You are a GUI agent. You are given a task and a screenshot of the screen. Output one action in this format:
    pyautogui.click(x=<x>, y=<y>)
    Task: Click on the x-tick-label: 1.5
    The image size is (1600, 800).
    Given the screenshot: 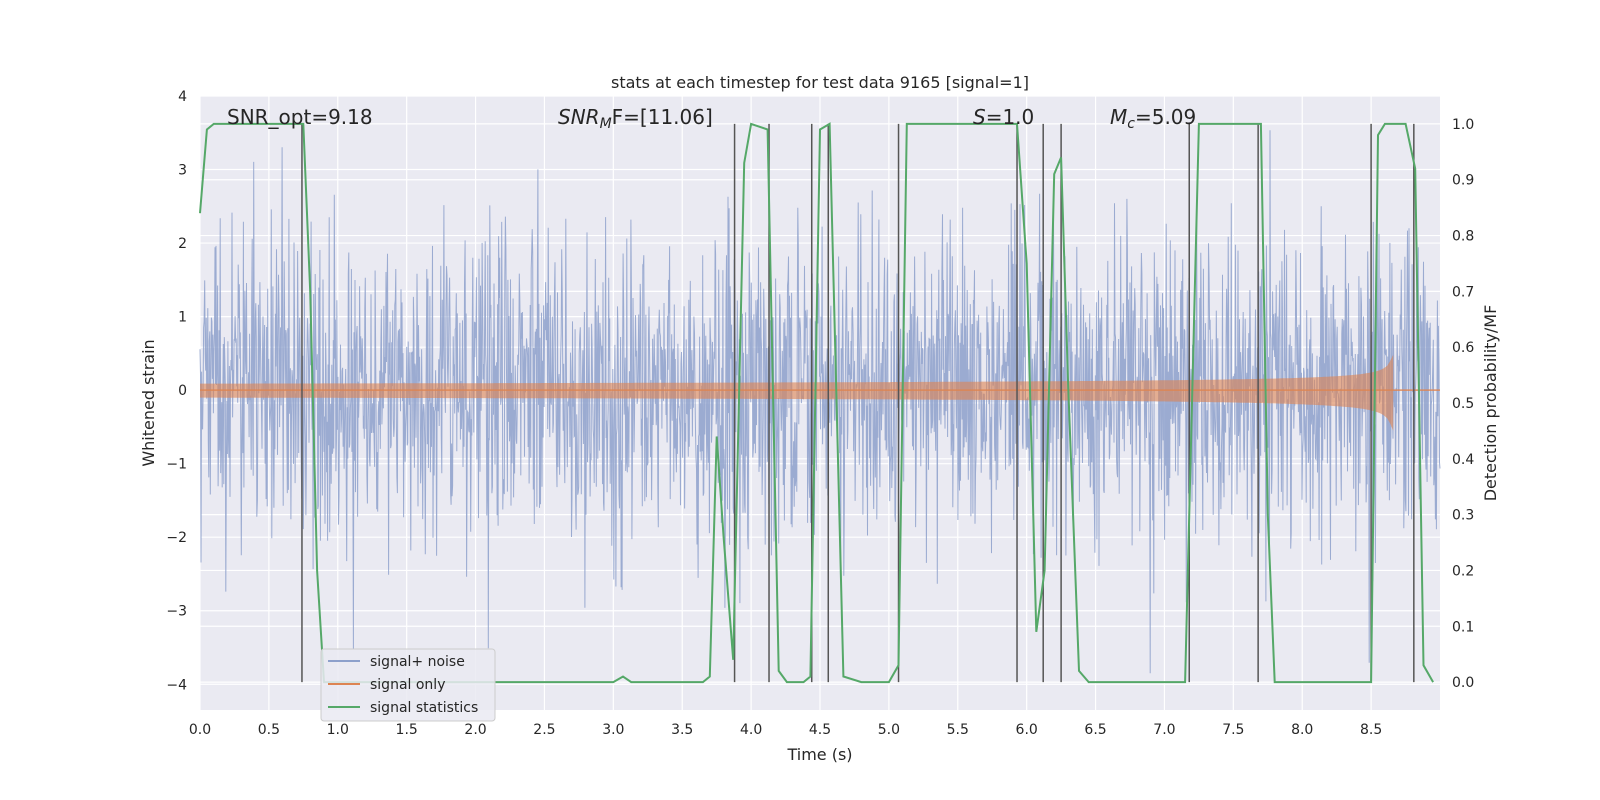 What is the action you would take?
    pyautogui.click(x=407, y=730)
    